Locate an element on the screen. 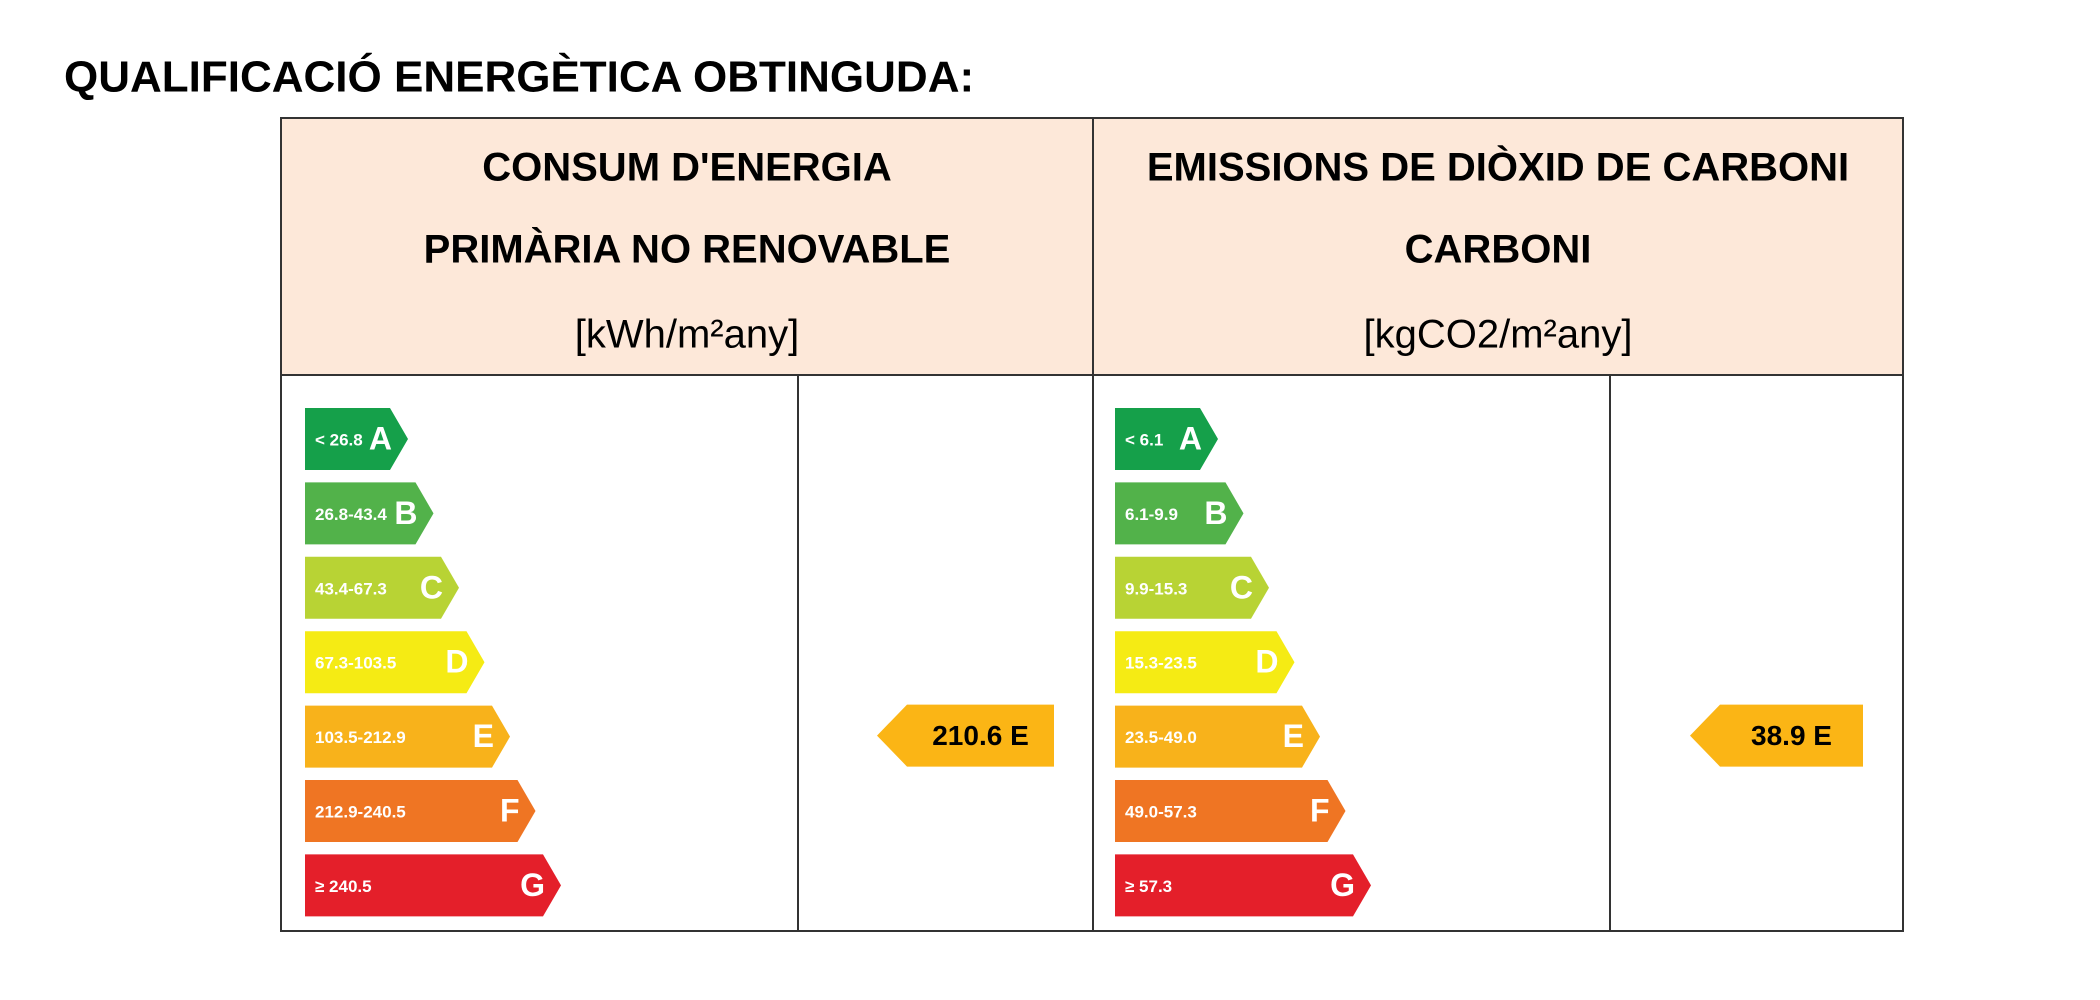 This screenshot has height=1000, width=2100. class-range: < 6.1 is located at coordinates (1144, 439).